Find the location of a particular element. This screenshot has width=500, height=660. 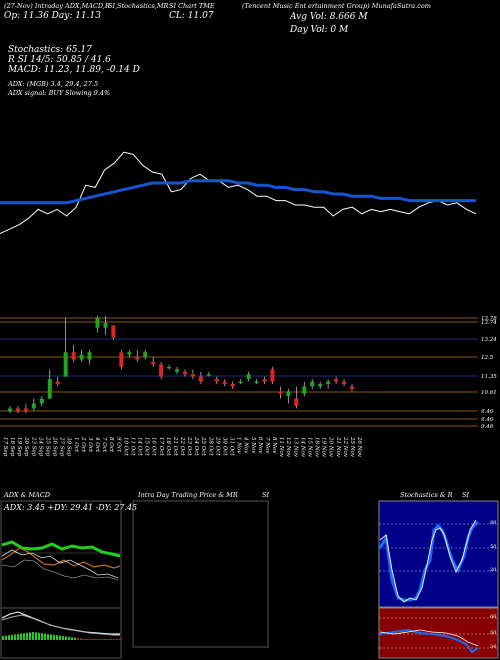

price-level-label: 10.61 is located at coordinates (489, 393).